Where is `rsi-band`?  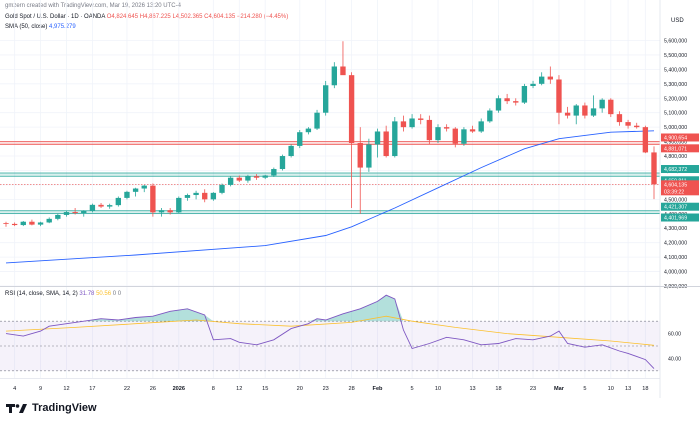
rsi-band is located at coordinates (330, 346).